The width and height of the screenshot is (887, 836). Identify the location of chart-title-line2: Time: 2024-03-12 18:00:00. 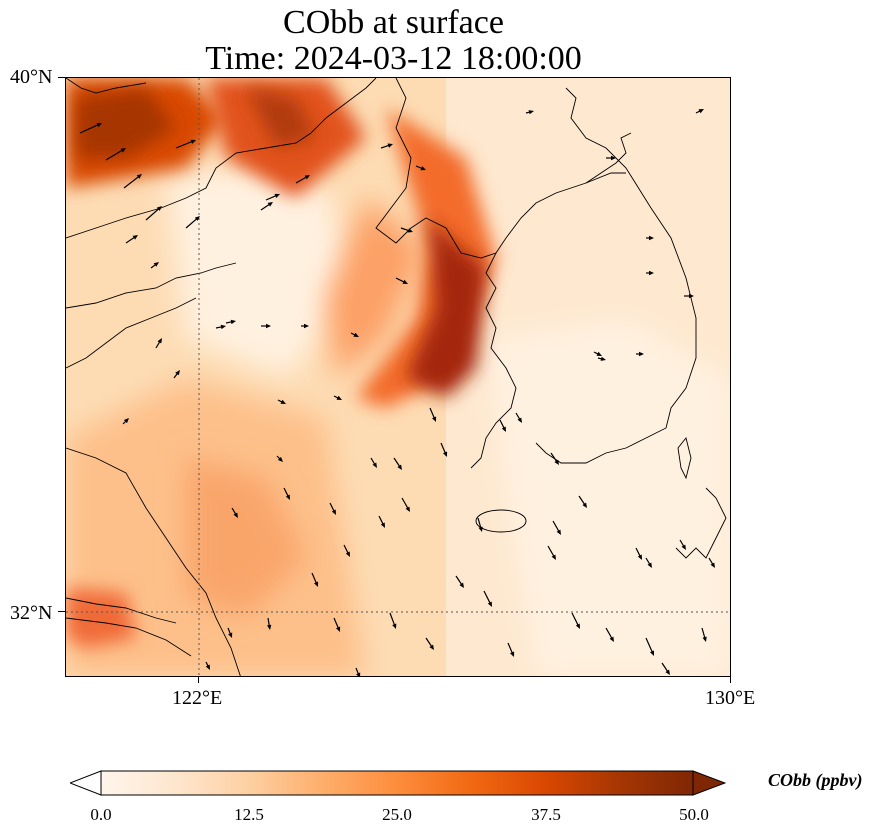
(393, 58).